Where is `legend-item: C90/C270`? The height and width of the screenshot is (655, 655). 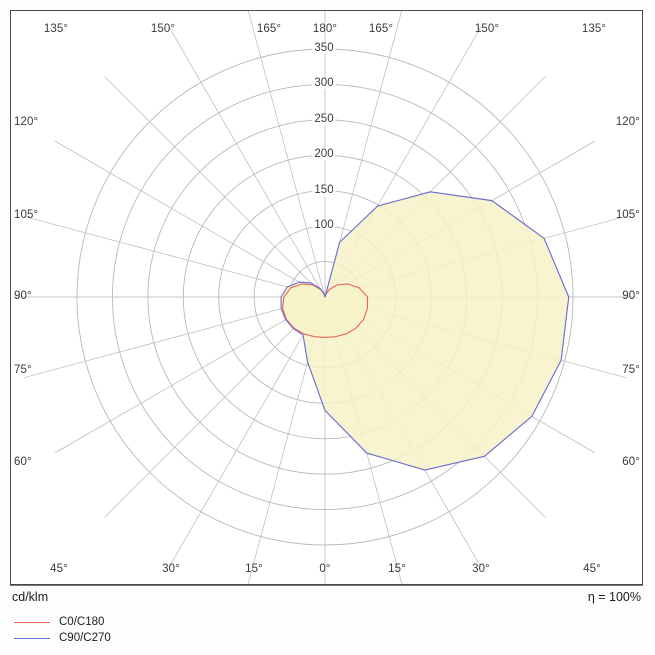
legend-item: C90/C270 is located at coordinates (62, 638).